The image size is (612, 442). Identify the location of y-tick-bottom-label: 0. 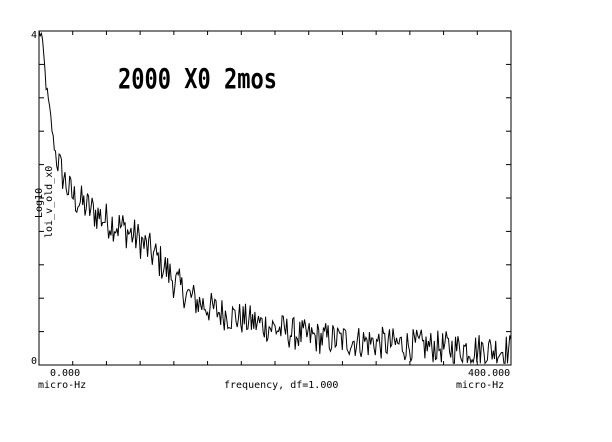
(34, 361).